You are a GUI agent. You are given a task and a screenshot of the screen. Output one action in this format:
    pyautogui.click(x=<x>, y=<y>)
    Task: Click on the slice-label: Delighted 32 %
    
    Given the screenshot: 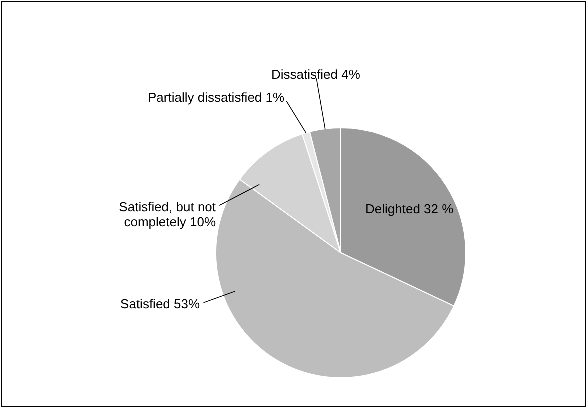 What is the action you would take?
    pyautogui.click(x=410, y=208)
    